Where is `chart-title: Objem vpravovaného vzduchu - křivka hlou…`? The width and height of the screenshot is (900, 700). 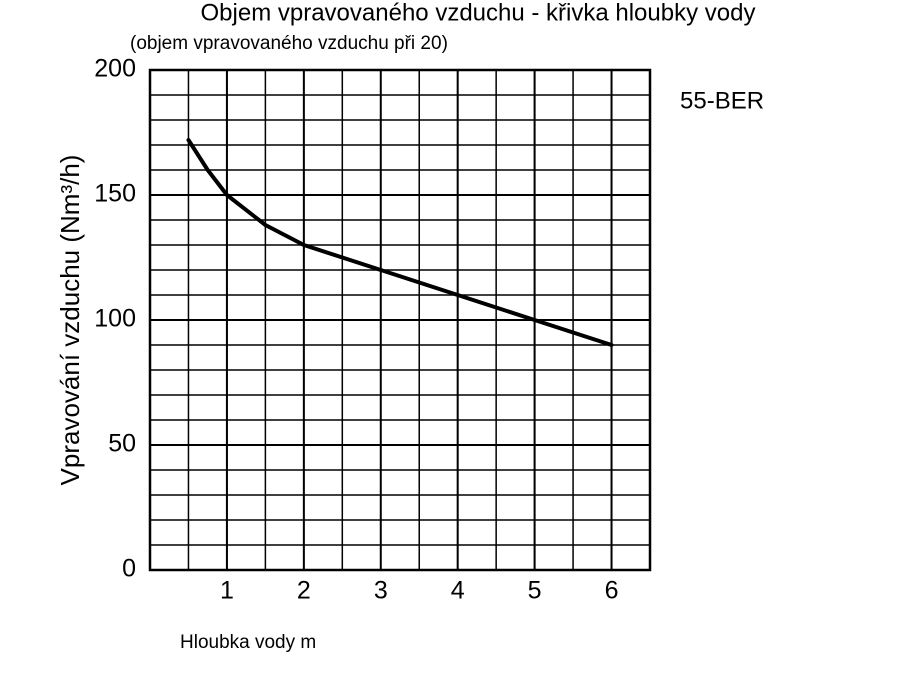
chart-title: Objem vpravovaného vzduchu - křivka hlou… is located at coordinates (478, 13).